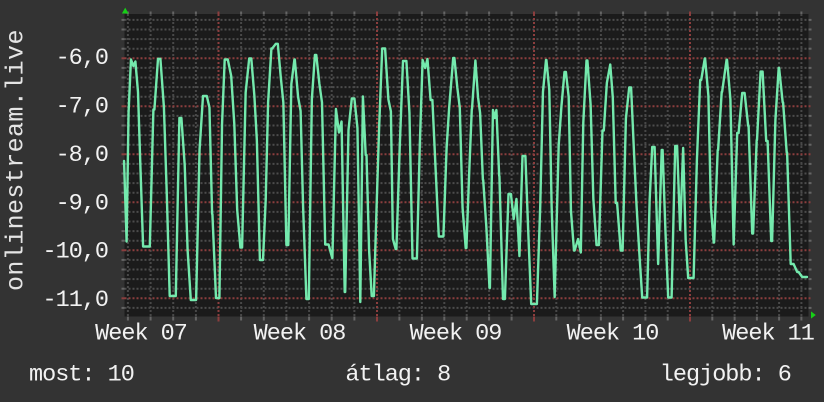 Image resolution: width=824 pixels, height=402 pixels. Describe the element at coordinates (15, 160) in the screenshot. I see `svg-text: onlinestream.live` at that location.